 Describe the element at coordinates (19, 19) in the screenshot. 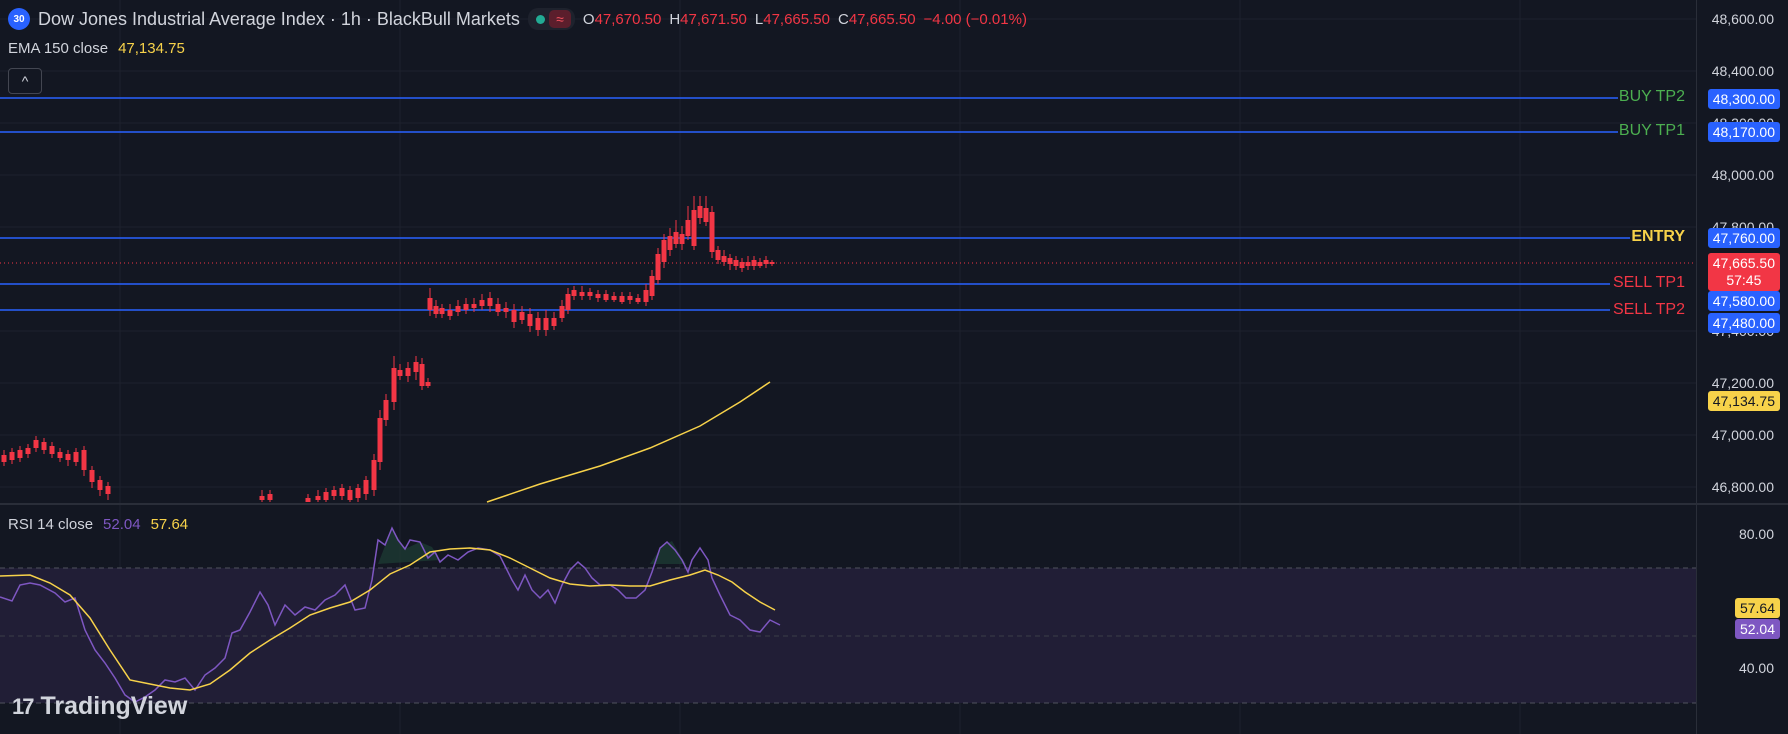

I see `dow-30-icon: 30` at that location.